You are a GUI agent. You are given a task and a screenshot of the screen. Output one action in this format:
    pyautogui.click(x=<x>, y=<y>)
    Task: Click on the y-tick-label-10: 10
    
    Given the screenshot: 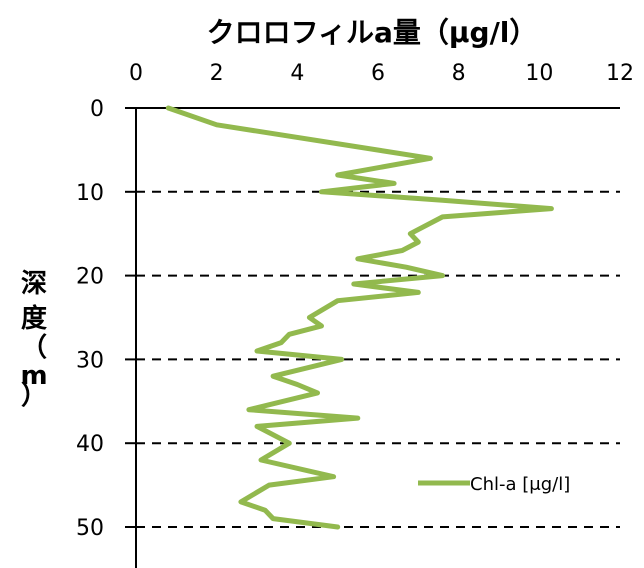 What is the action you would take?
    pyautogui.click(x=90, y=193)
    